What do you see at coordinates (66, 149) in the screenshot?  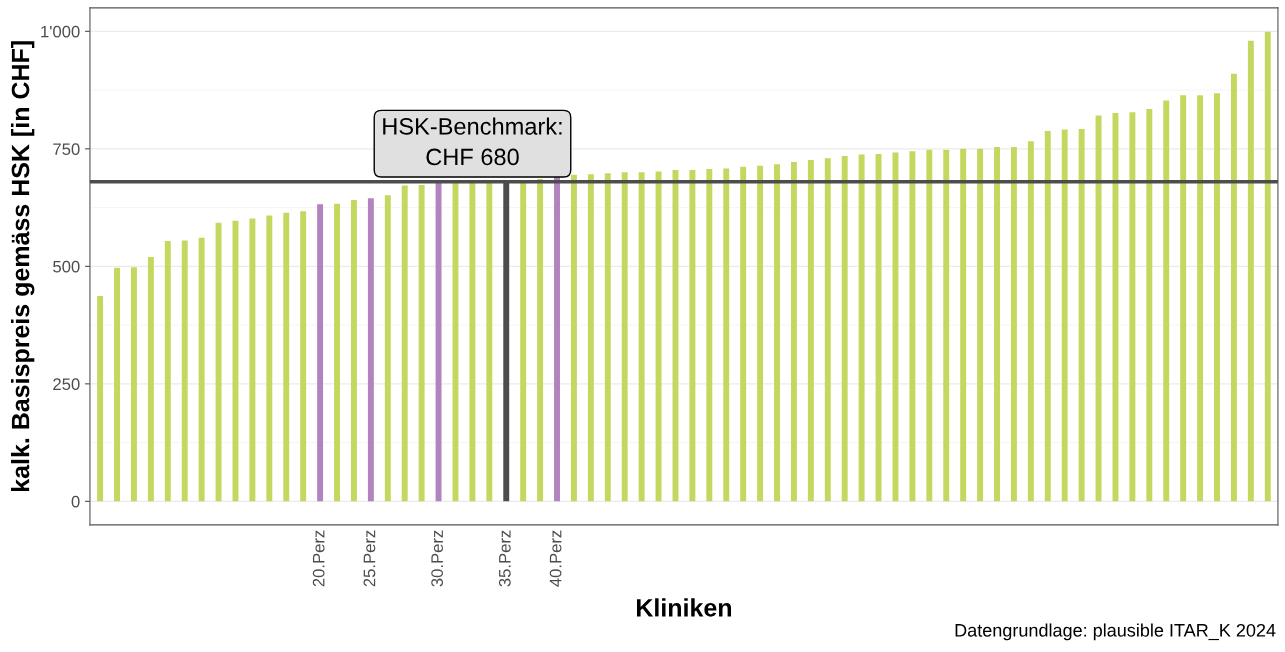 I see `y-tick-label: 750` at bounding box center [66, 149].